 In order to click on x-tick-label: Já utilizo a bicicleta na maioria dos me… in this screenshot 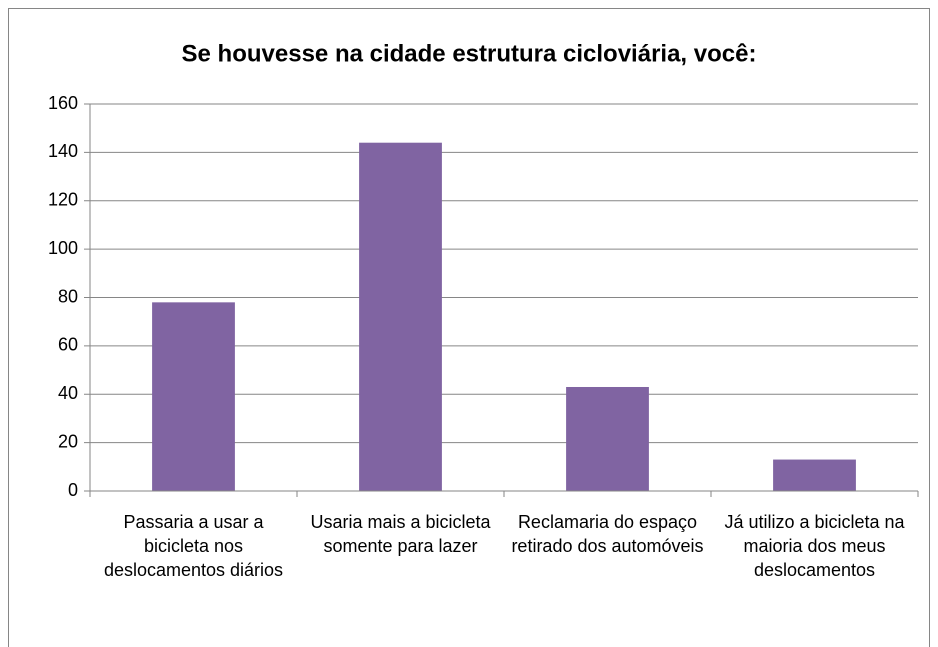, I will do `click(814, 546)`.